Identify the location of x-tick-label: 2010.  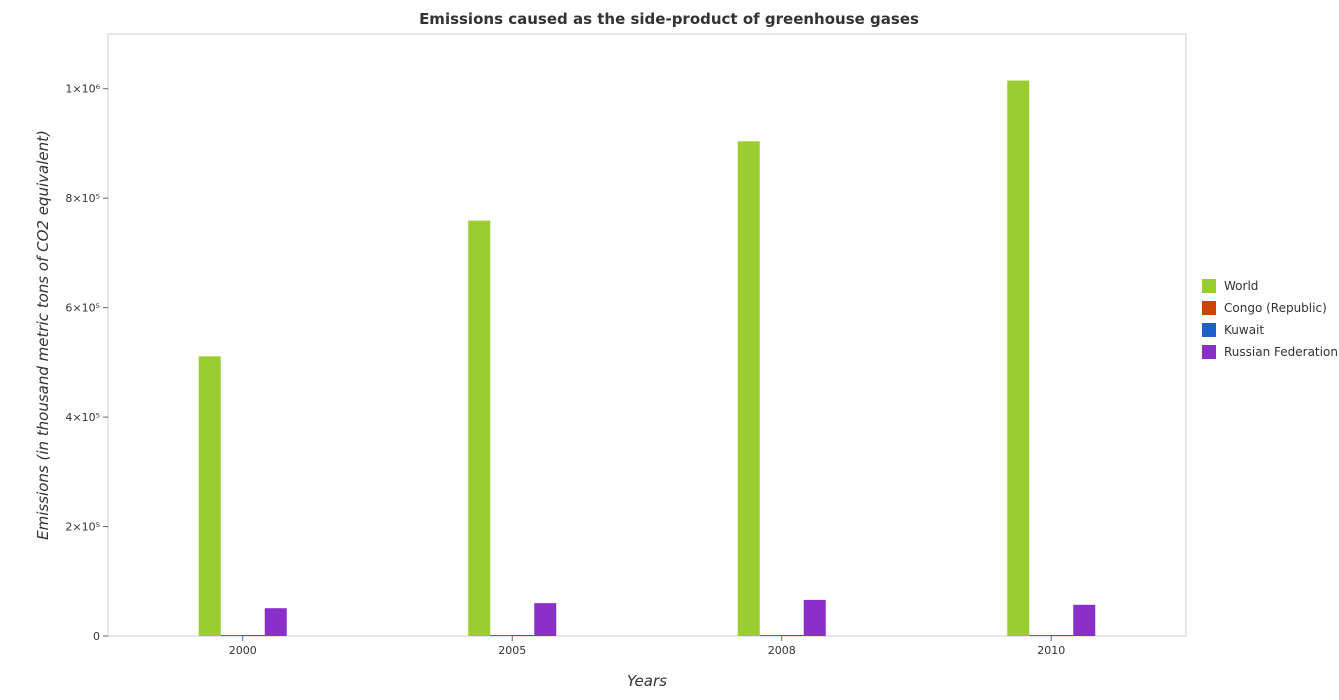
(1051, 650).